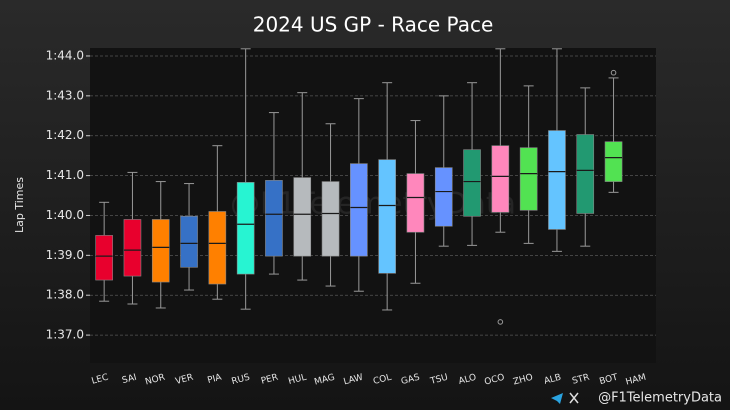 The height and width of the screenshot is (410, 730). I want to click on y-tick-label: 1:38.0, so click(65, 295).